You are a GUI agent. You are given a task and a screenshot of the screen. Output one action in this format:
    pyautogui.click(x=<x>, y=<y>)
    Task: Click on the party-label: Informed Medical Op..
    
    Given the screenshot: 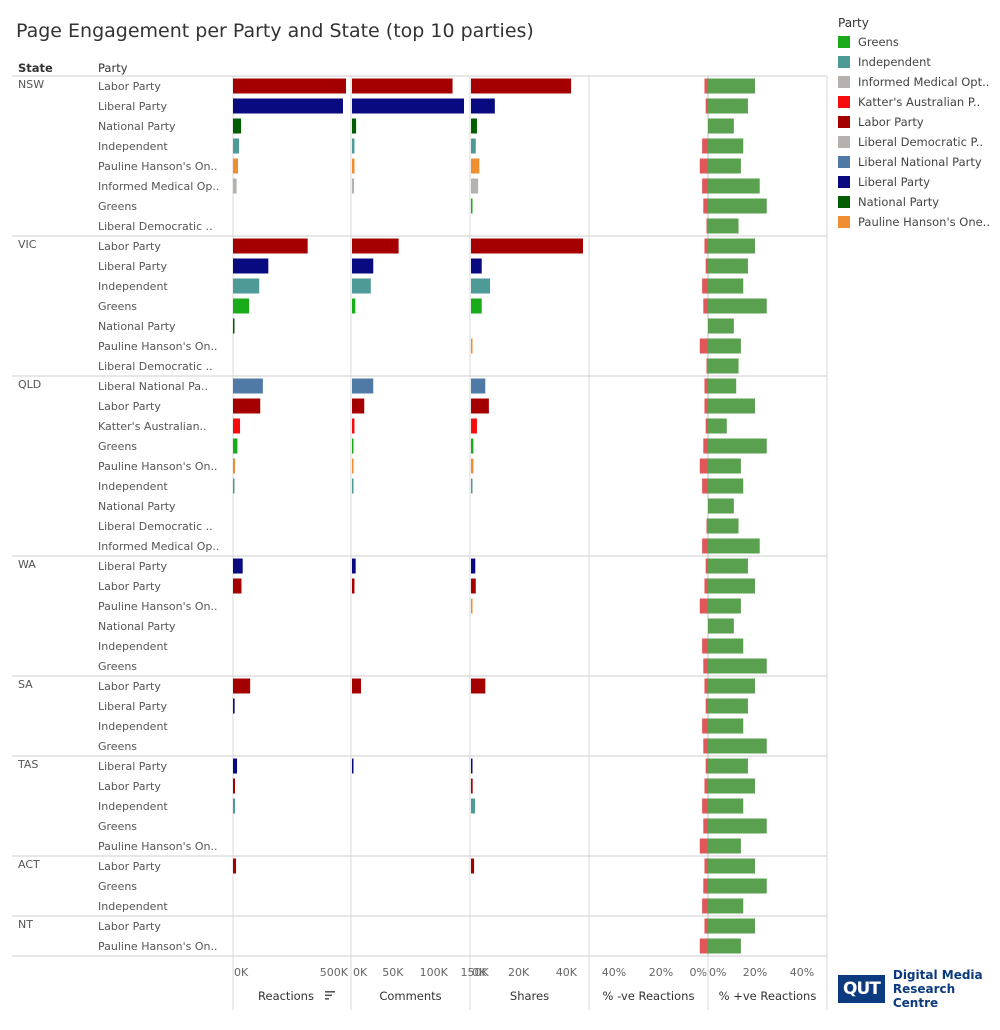 What is the action you would take?
    pyautogui.click(x=158, y=546)
    